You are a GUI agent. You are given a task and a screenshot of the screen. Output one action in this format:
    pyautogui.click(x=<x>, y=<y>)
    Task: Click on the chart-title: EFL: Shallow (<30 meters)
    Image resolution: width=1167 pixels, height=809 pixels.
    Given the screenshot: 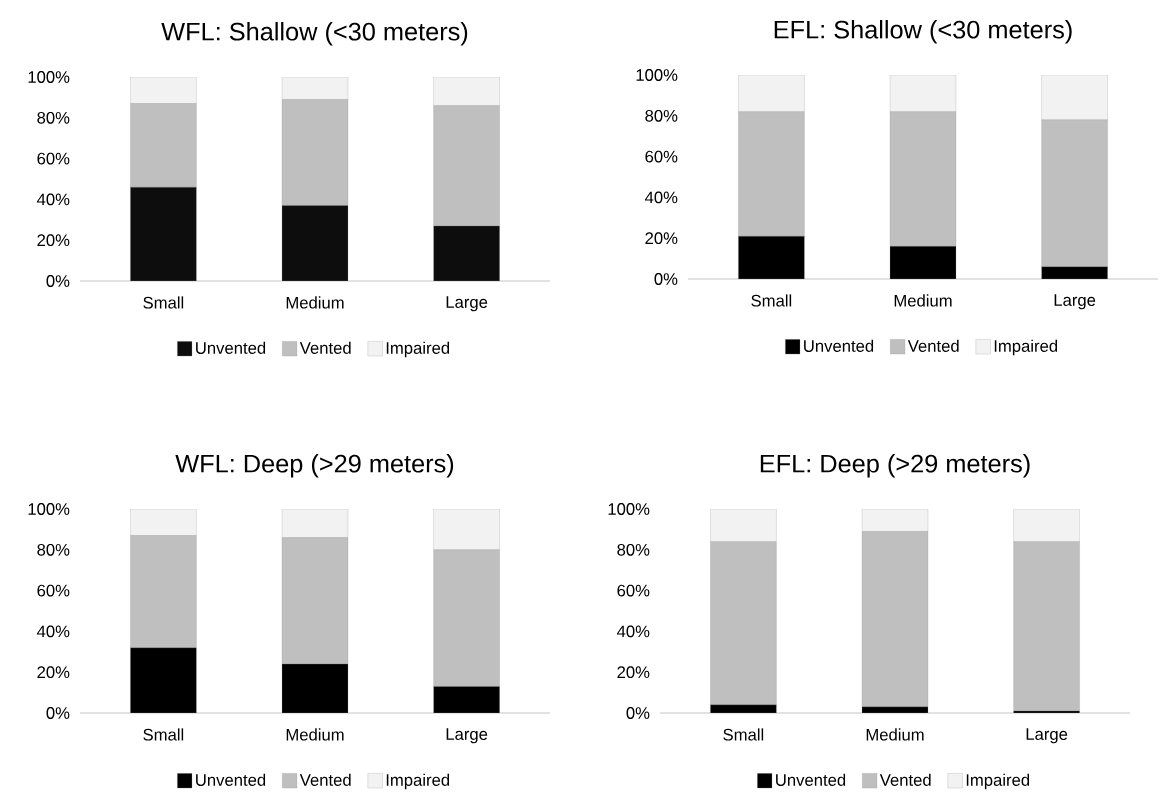 What is the action you would take?
    pyautogui.click(x=923, y=32)
    